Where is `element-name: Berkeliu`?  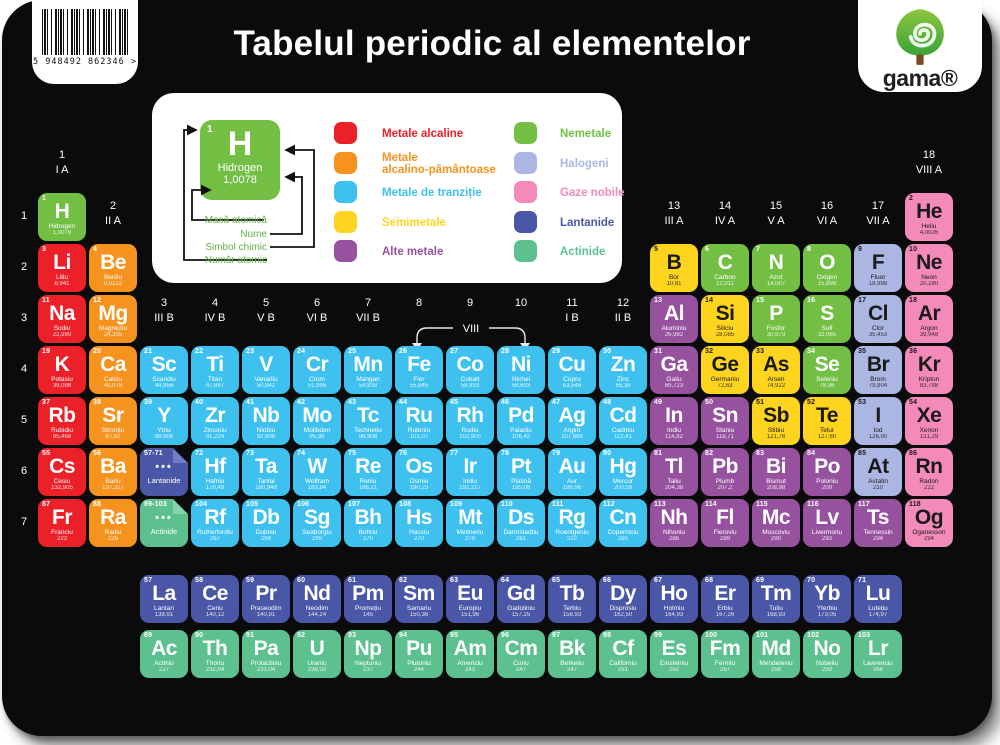
element-name: Berkeliu is located at coordinates (572, 663).